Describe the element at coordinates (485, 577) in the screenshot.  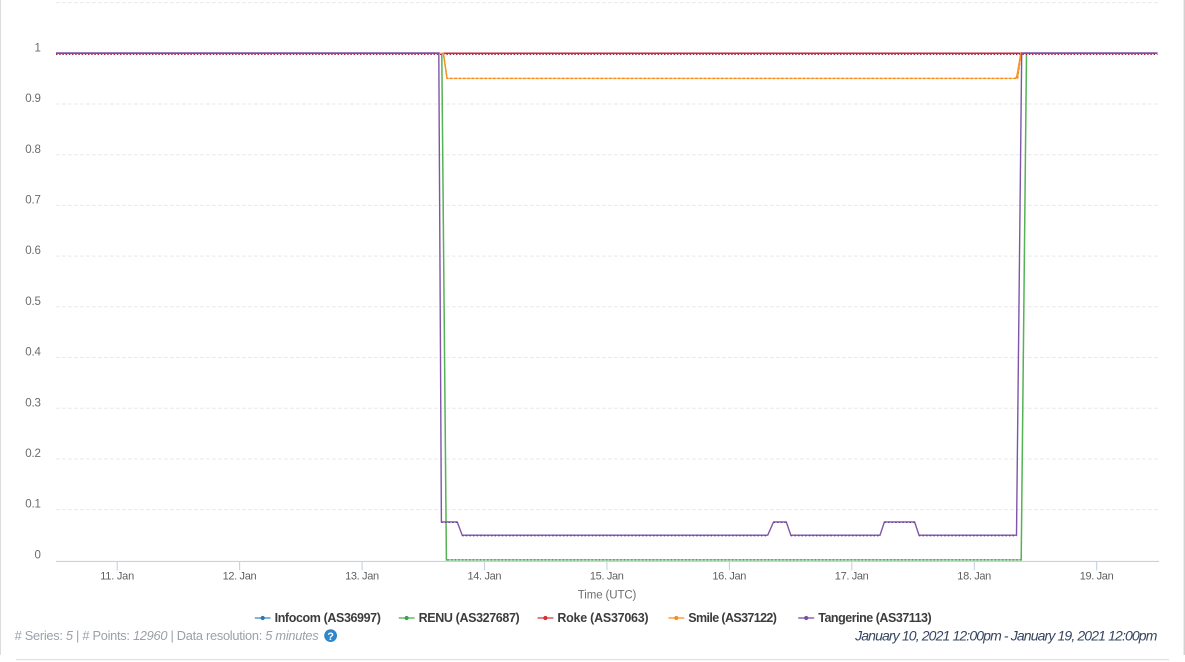
I see `svg-text: 14. Jan` at that location.